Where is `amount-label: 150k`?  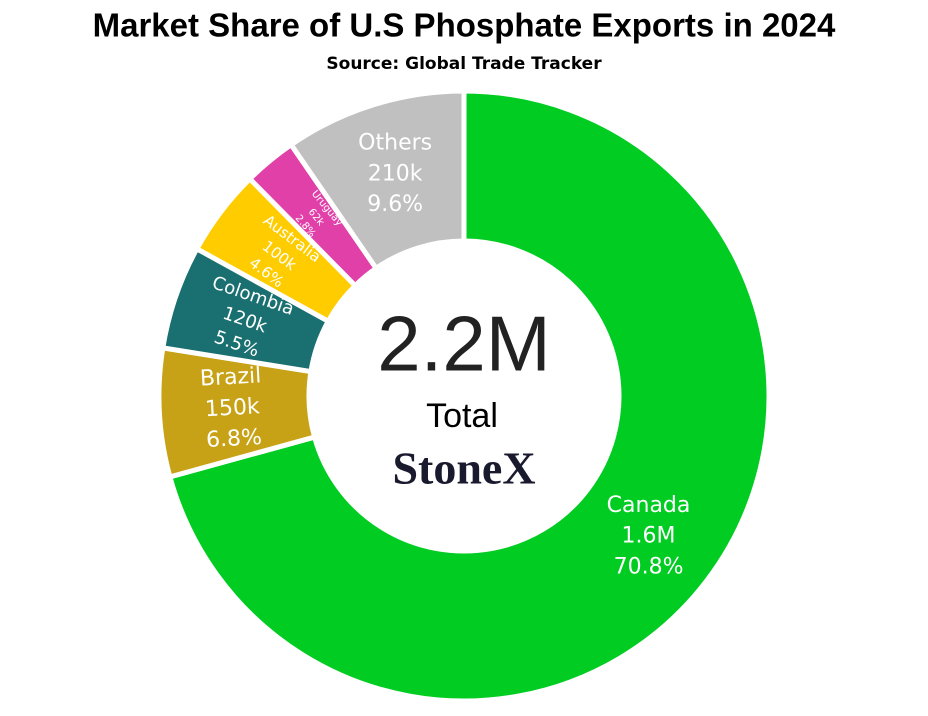
amount-label: 150k is located at coordinates (232, 408).